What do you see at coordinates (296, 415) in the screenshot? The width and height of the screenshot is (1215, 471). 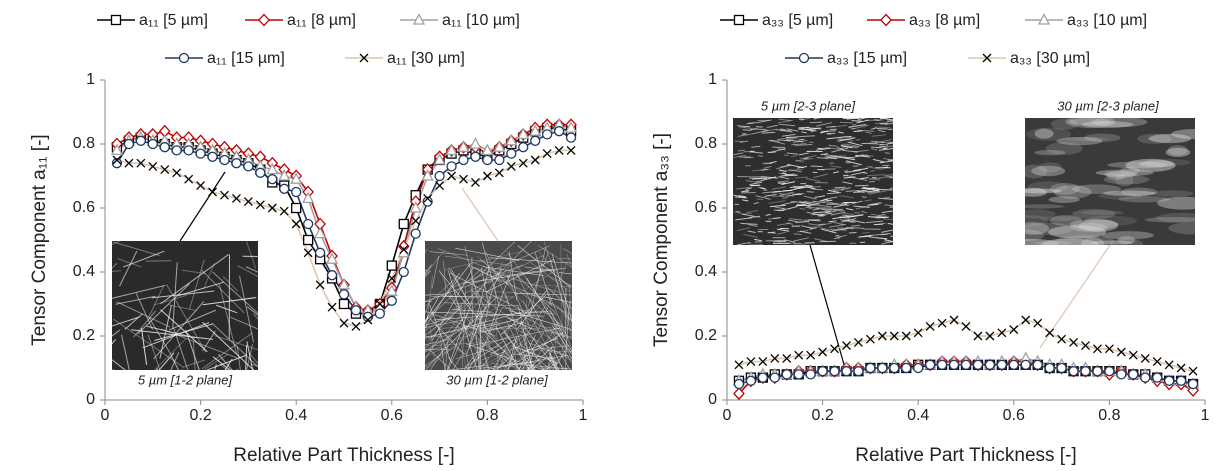 I see `x-tick-label: 0.4` at bounding box center [296, 415].